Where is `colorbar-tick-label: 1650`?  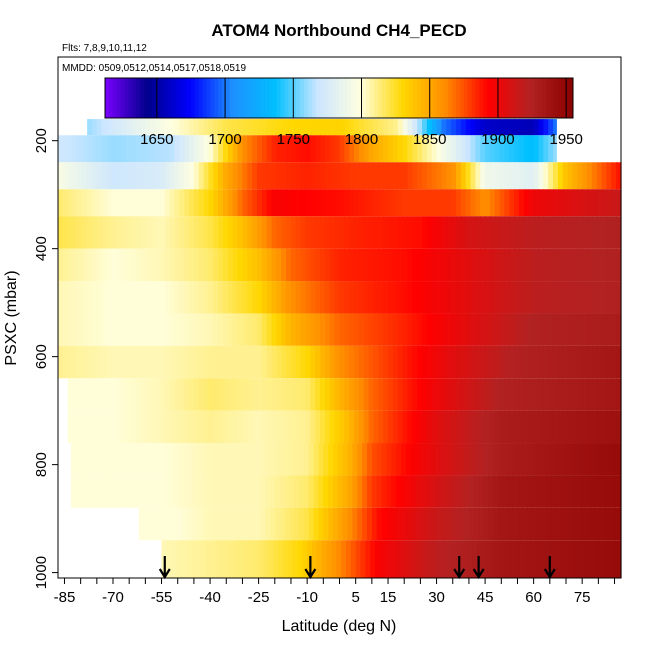
colorbar-tick-label: 1650 is located at coordinates (156, 139).